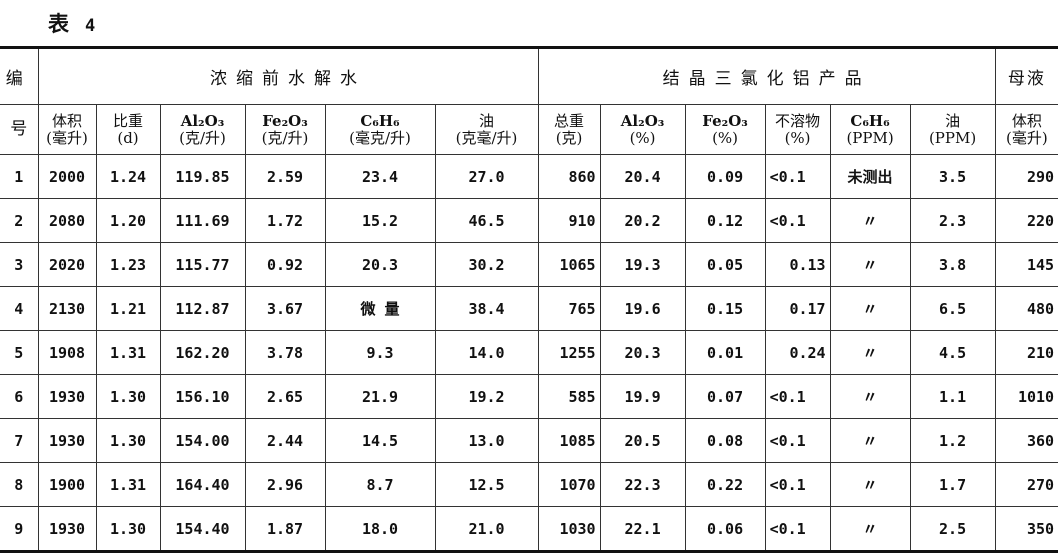 Image resolution: width=1058 pixels, height=553 pixels. I want to click on table-cell: 112.87, so click(202, 308).